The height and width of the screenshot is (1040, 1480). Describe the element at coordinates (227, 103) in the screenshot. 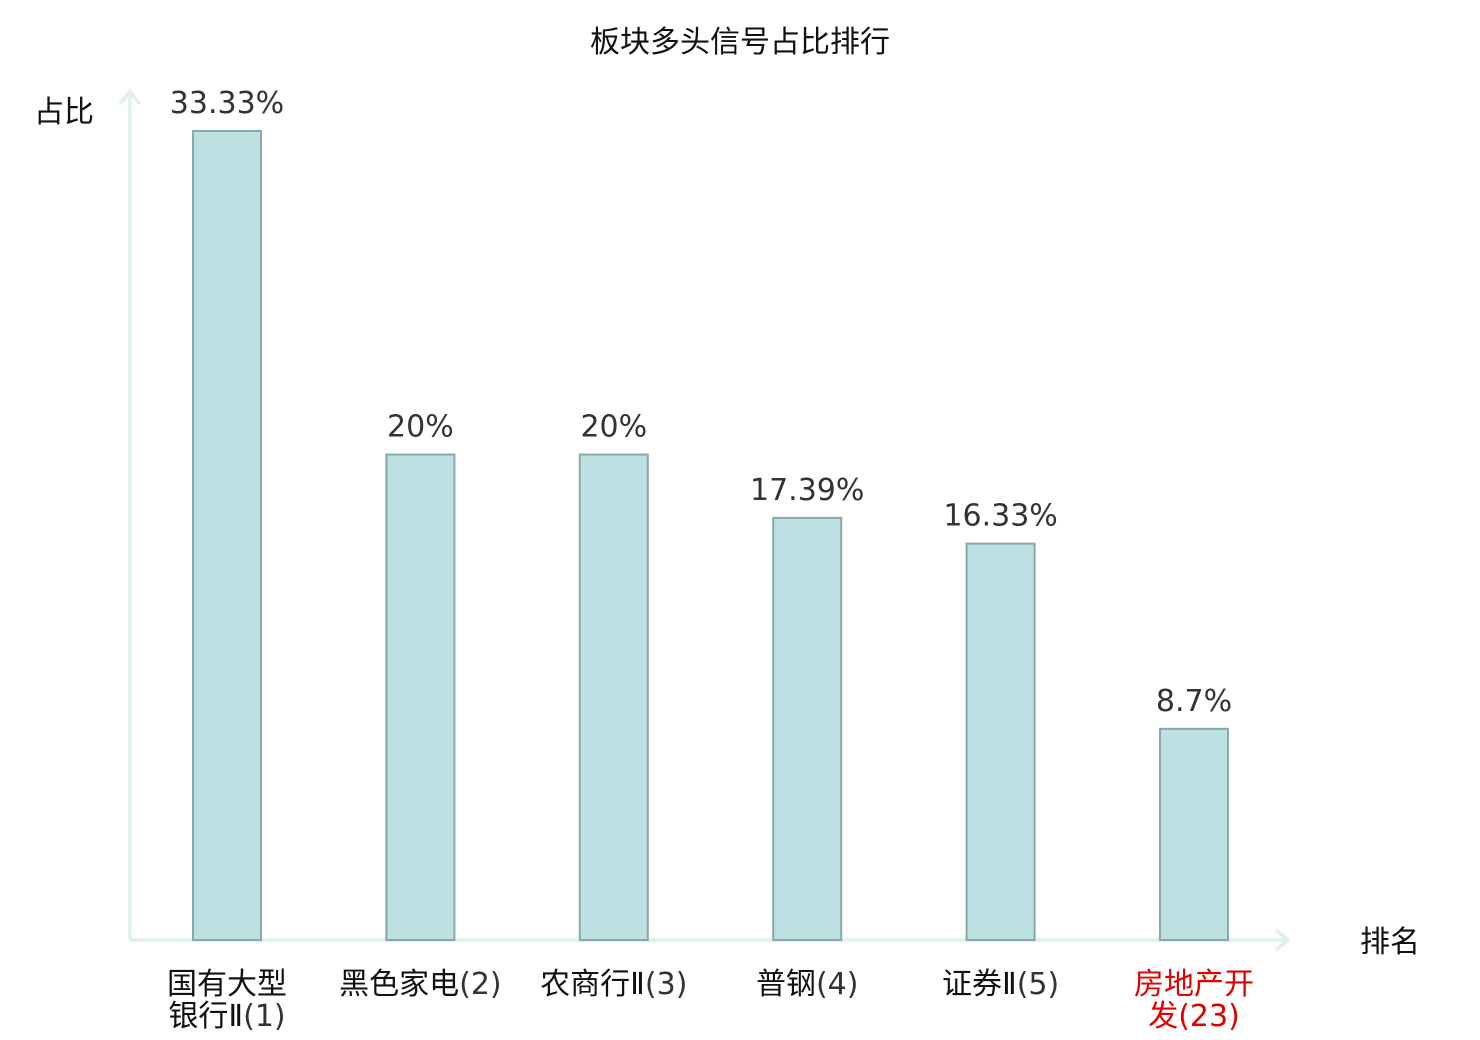

I see `value-label: 33.33%` at that location.